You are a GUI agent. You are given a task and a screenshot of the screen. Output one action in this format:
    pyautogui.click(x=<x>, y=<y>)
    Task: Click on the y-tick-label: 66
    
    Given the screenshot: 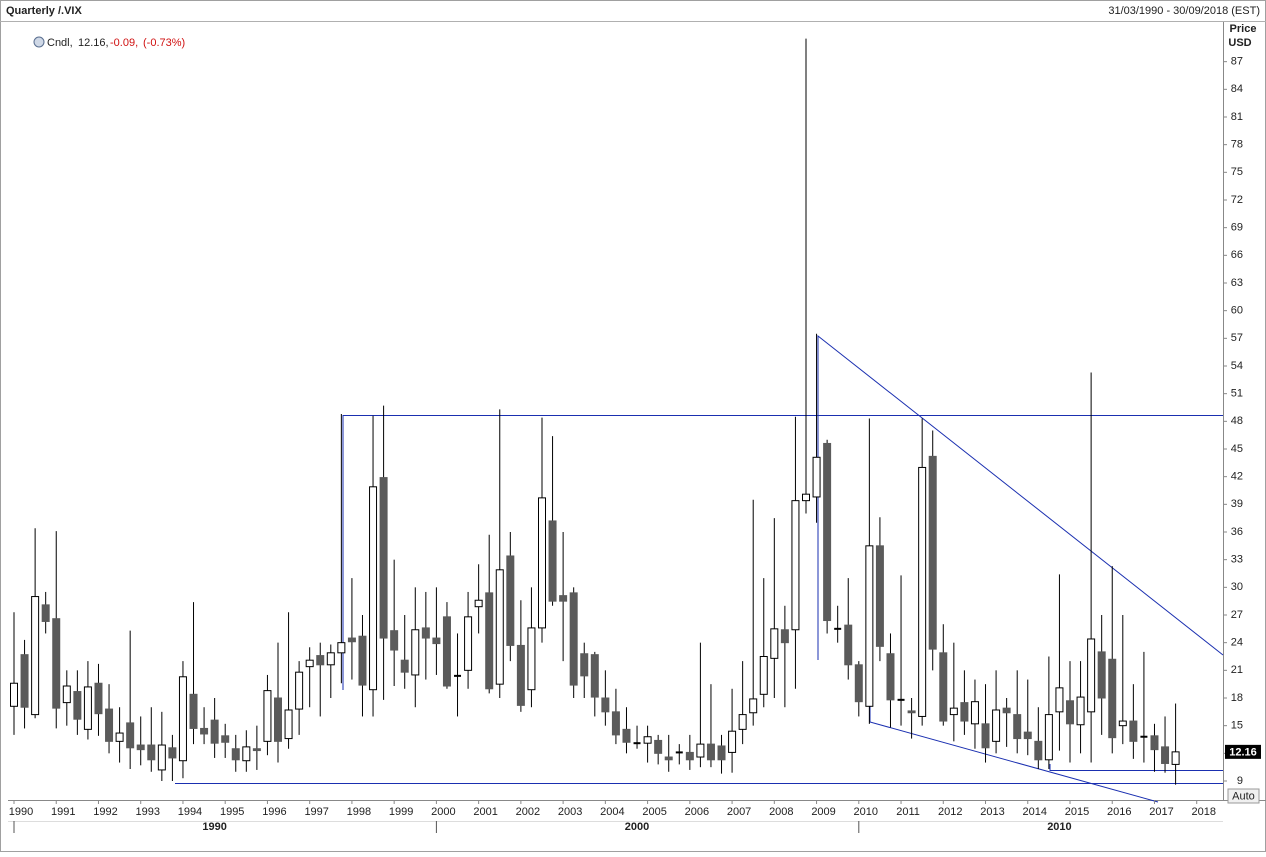 What is the action you would take?
    pyautogui.click(x=1237, y=255)
    